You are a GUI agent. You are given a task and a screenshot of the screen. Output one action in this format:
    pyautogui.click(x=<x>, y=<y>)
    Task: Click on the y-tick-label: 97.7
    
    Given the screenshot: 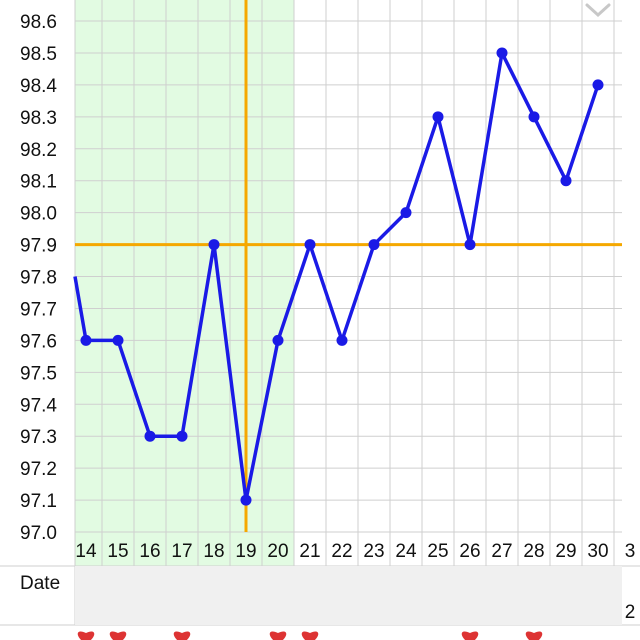 What is the action you would take?
    pyautogui.click(x=38, y=309)
    